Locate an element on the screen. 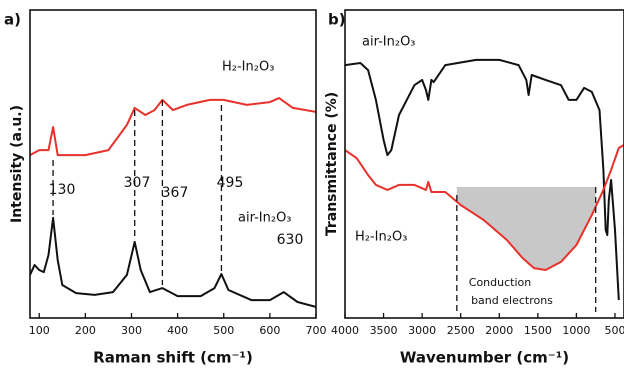  x-tick-label: 2000 is located at coordinates (499, 330).